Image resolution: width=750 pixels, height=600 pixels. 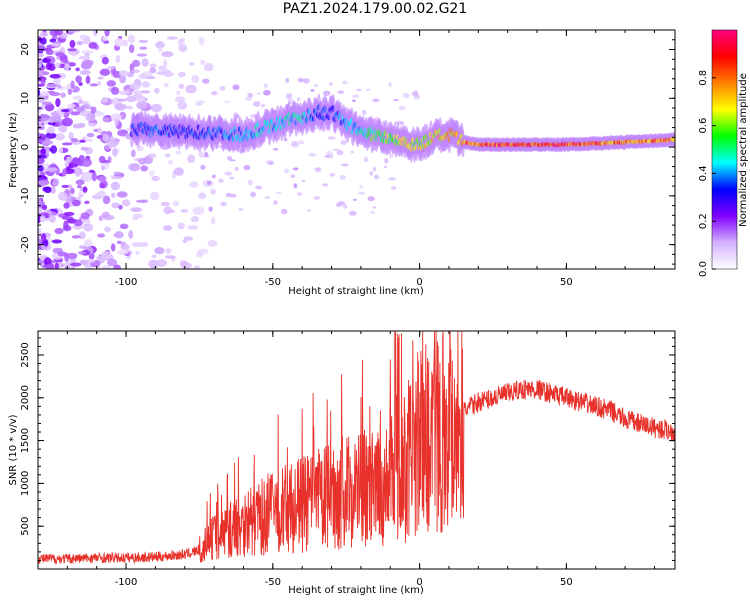 What do you see at coordinates (25, 49) in the screenshot?
I see `y-tick-label: 20` at bounding box center [25, 49].